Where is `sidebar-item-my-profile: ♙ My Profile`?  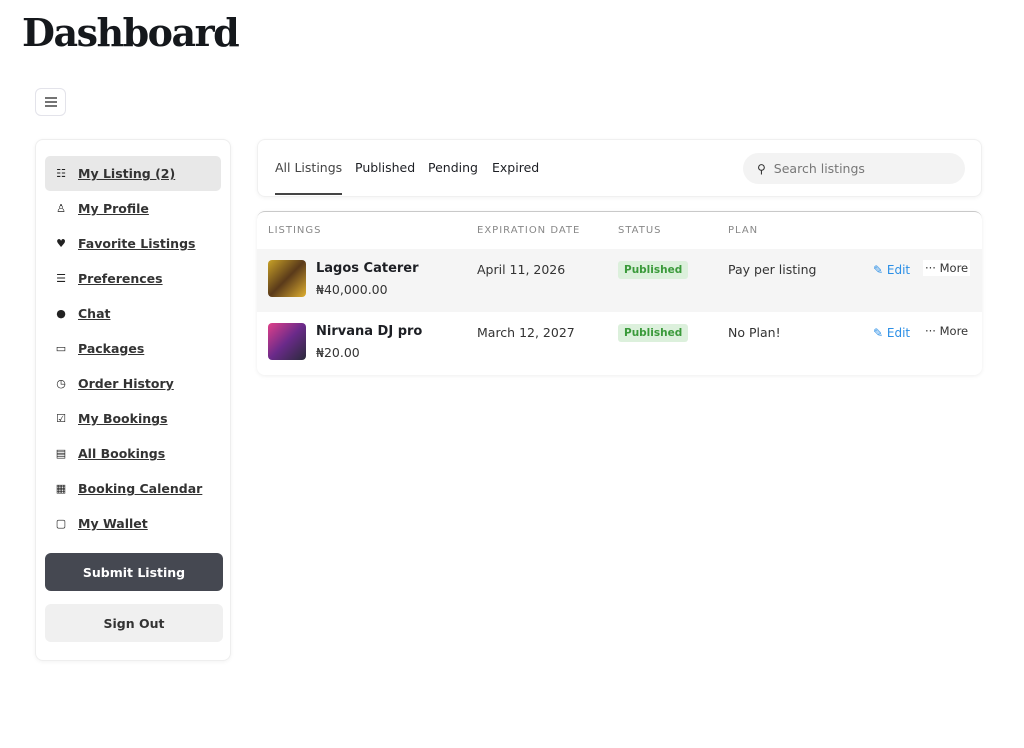 sidebar-item-my-profile: ♙ My Profile is located at coordinates (133, 208).